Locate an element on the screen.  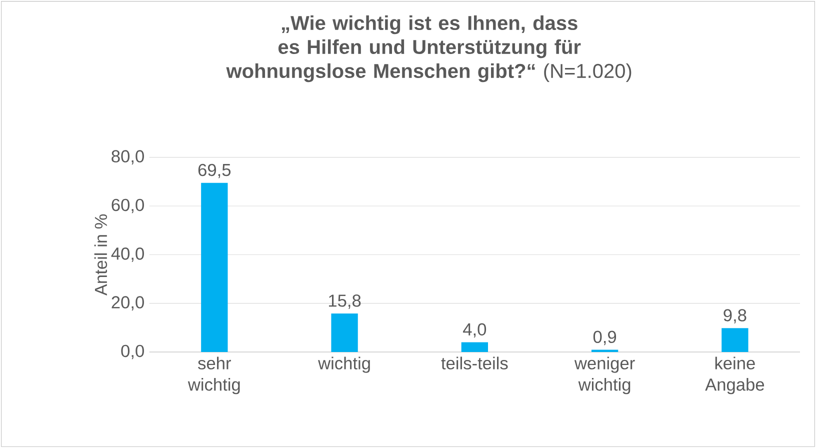
y-tick-label: 80,0 is located at coordinates (128, 157).